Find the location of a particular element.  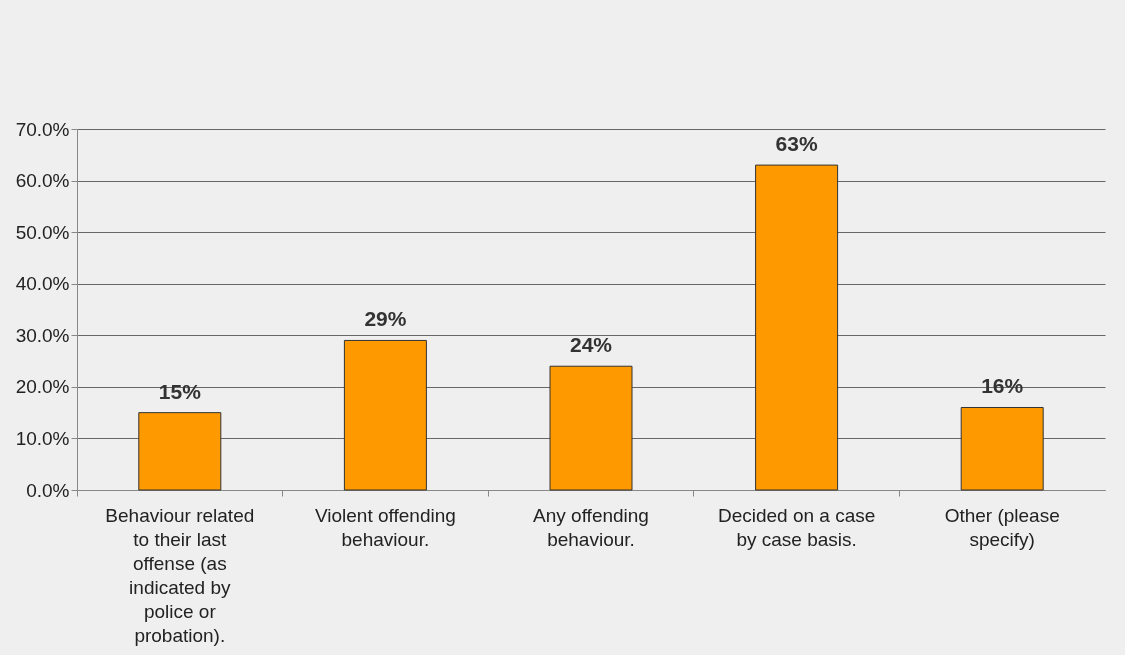

y-tick-label: 50.0% is located at coordinates (42, 232).